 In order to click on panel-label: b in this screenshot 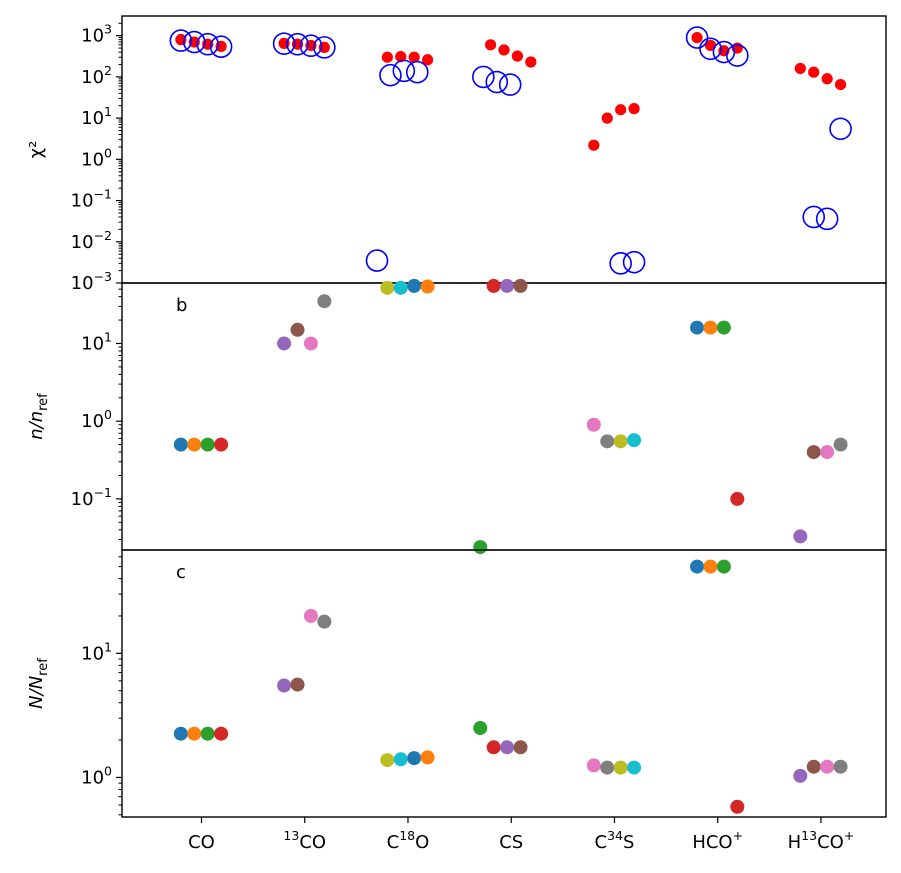, I will do `click(181, 305)`.